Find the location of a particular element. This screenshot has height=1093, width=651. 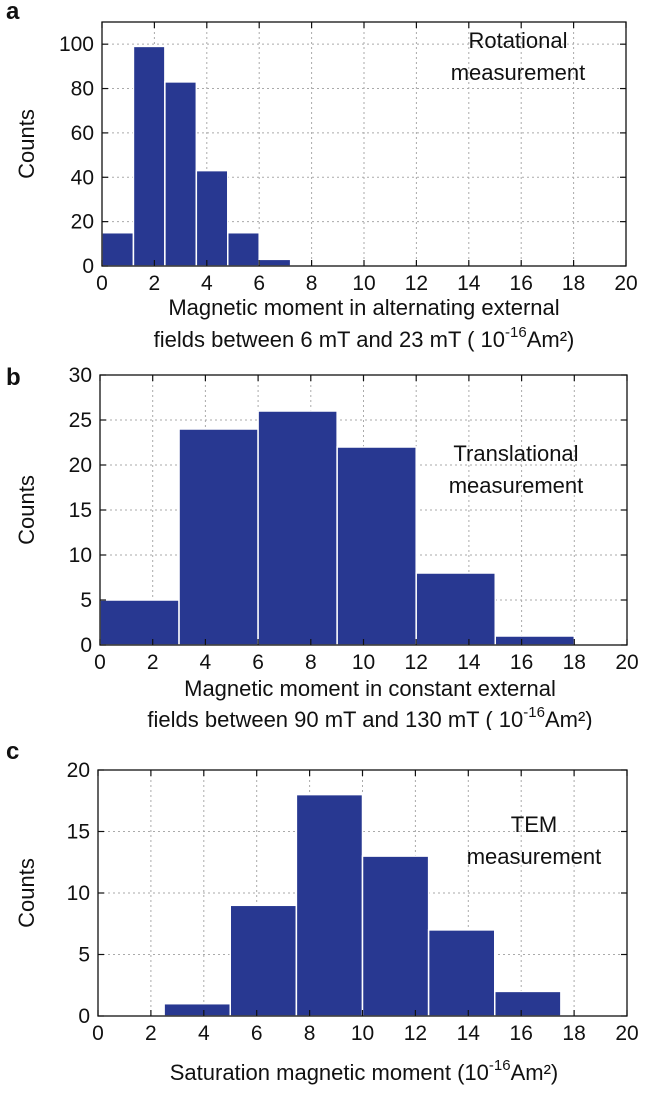

x-axis-label-line2: Saturation magnetic moment (10-16Am²) is located at coordinates (364, 1071).